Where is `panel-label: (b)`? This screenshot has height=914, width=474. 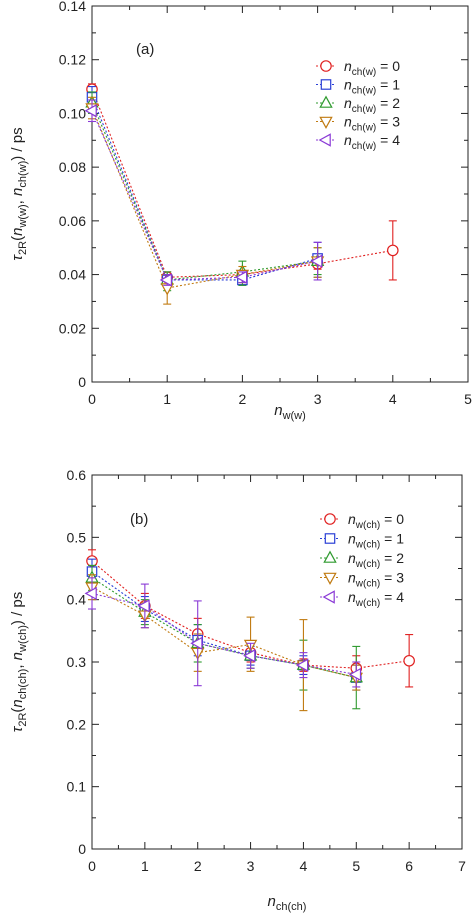
panel-label: (b) is located at coordinates (139, 519).